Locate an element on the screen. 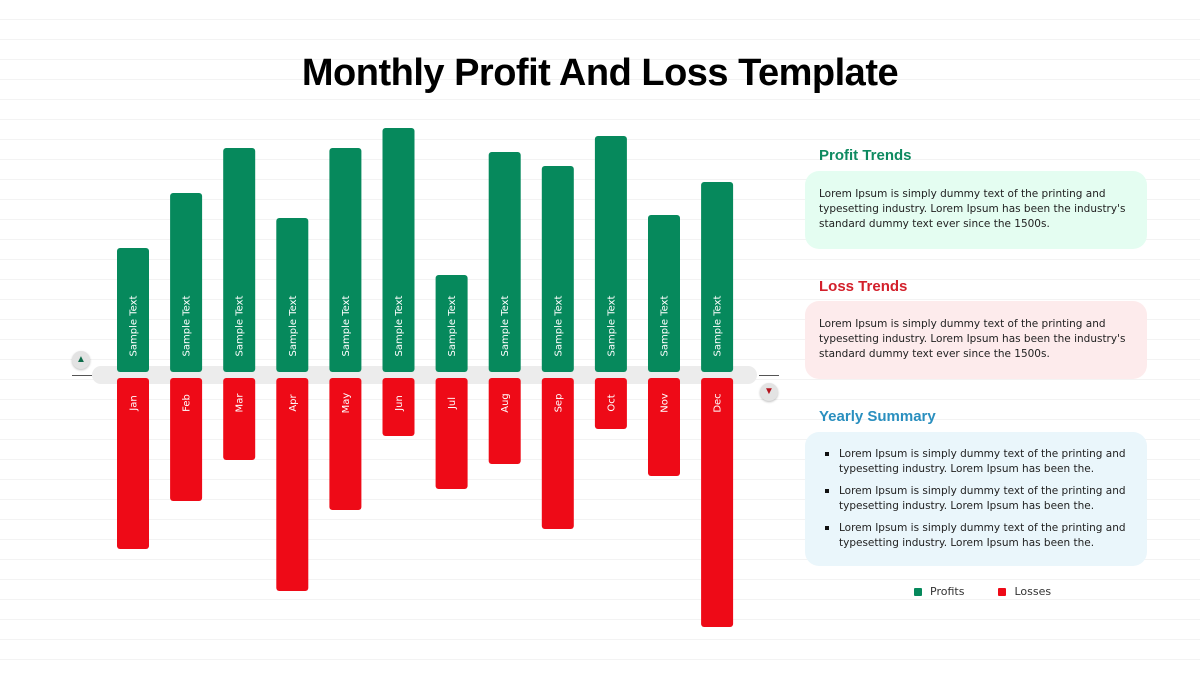 This screenshot has height=675, width=1200. down-marker: ▼ is located at coordinates (769, 392).